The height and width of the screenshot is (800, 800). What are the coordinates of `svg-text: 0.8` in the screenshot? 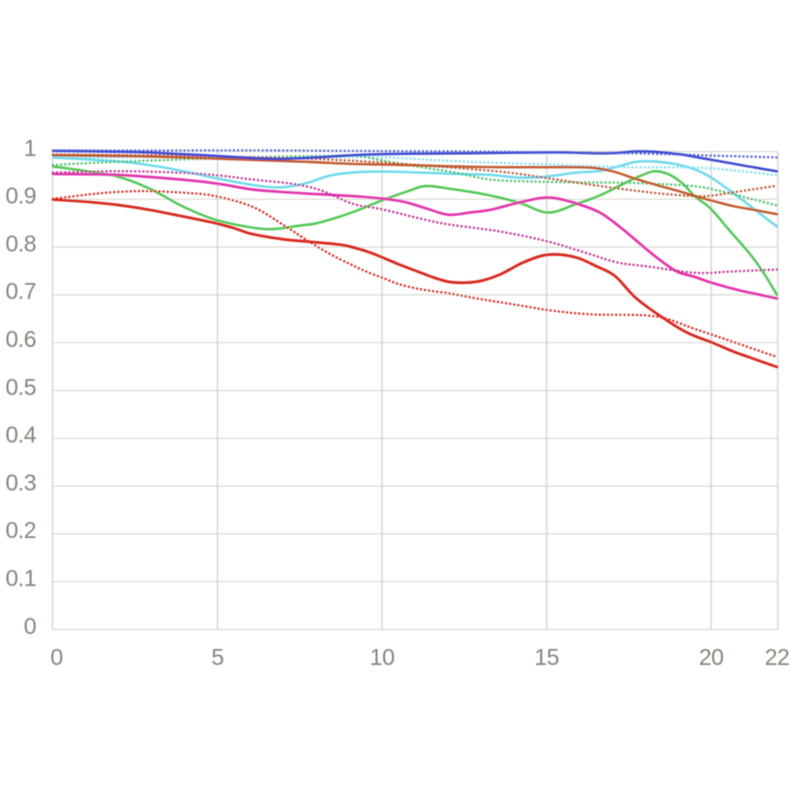 It's located at (21, 243).